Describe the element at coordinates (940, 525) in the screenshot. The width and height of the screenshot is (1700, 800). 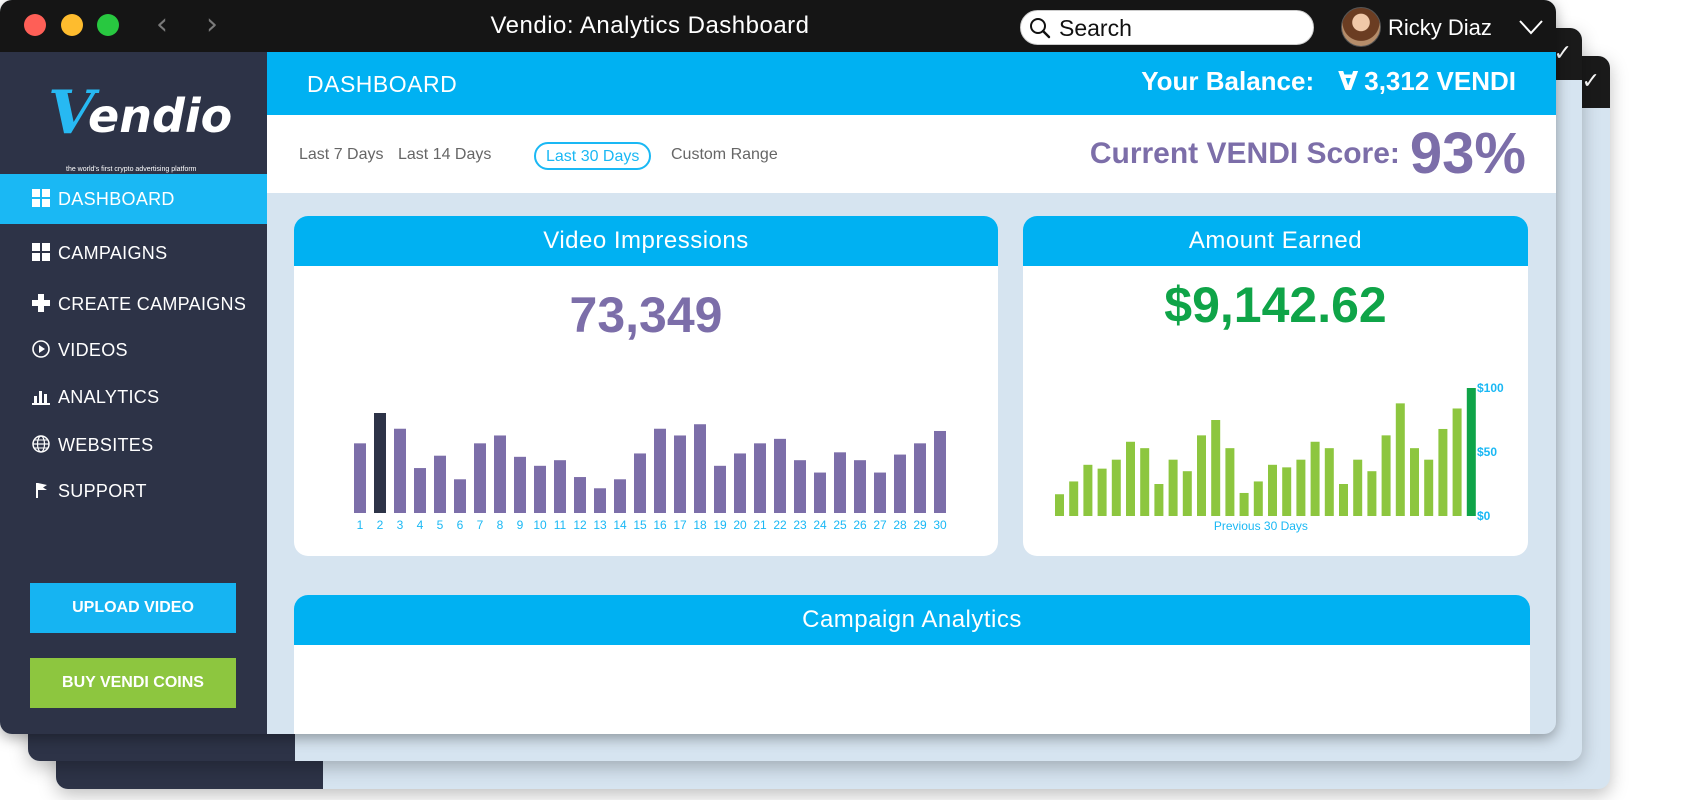
I see `x-tick-label: 30` at that location.